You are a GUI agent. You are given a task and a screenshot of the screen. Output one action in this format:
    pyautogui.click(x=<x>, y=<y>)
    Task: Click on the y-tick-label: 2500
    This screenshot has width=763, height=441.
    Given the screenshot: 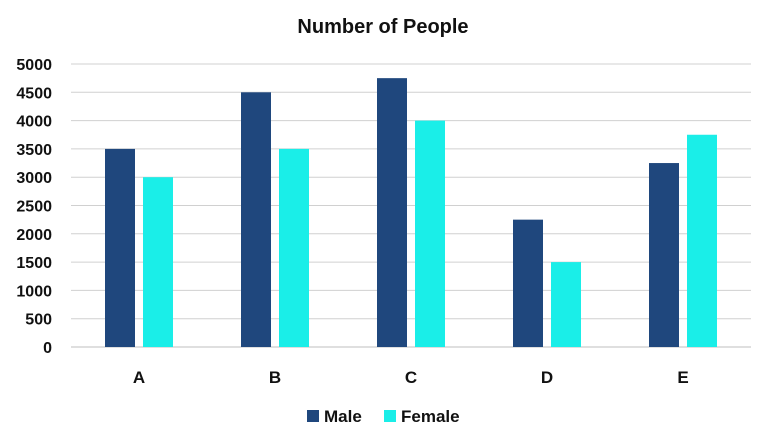 What is the action you would take?
    pyautogui.click(x=34, y=207)
    